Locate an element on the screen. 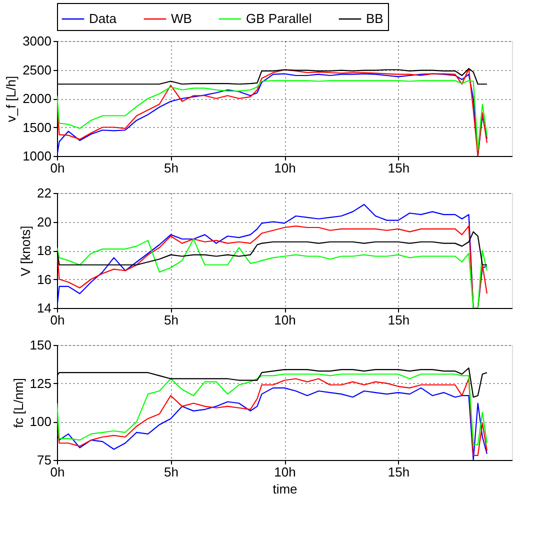 This screenshot has width=549, height=540. y-tick-label: 2000 is located at coordinates (37, 98).